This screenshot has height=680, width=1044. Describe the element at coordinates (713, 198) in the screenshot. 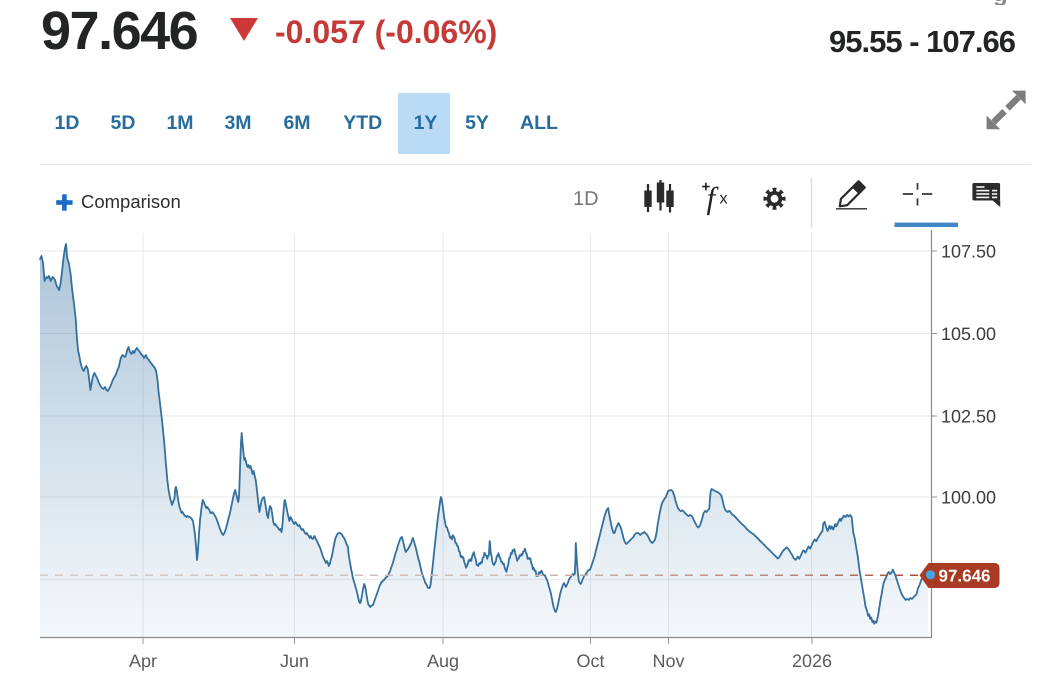

I see `svg-text: f` at that location.